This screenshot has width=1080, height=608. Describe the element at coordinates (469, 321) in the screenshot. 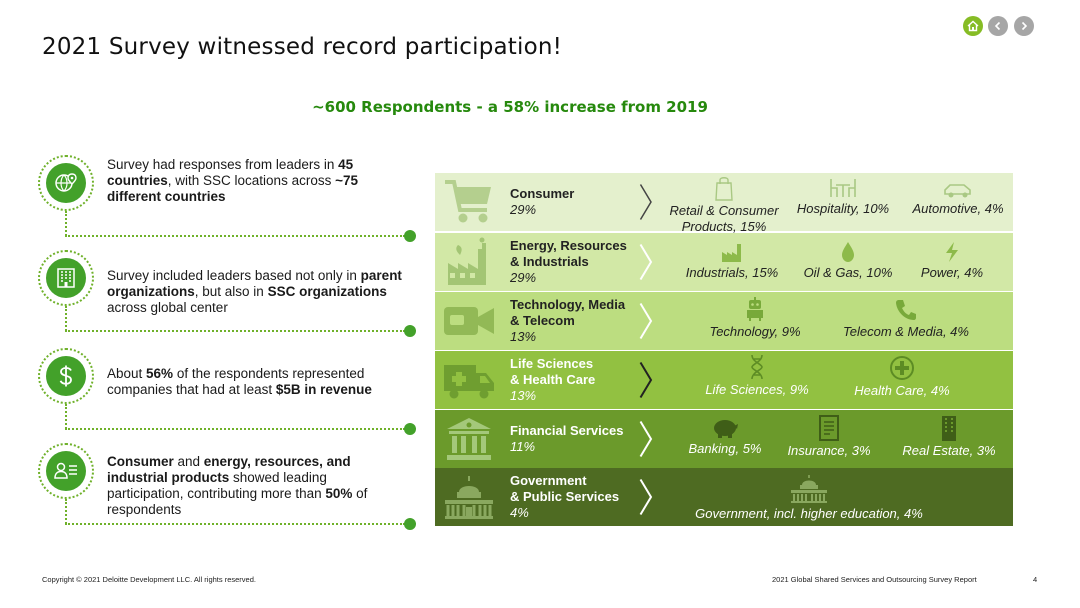

I see `video-camera-icon` at that location.